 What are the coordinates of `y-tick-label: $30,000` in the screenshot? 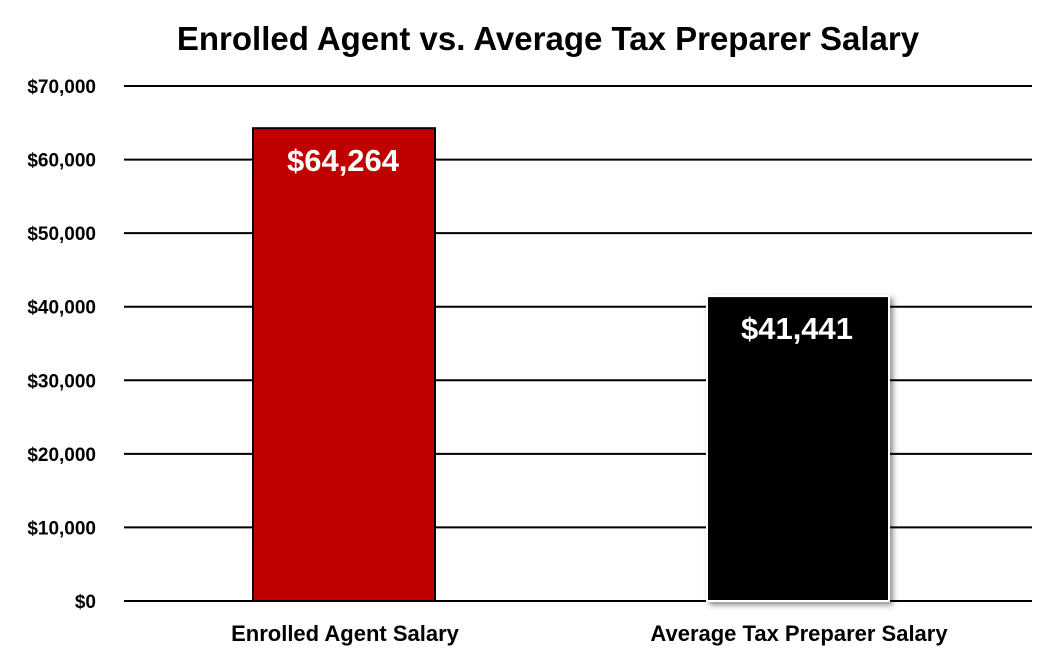 It's located at (61, 381).